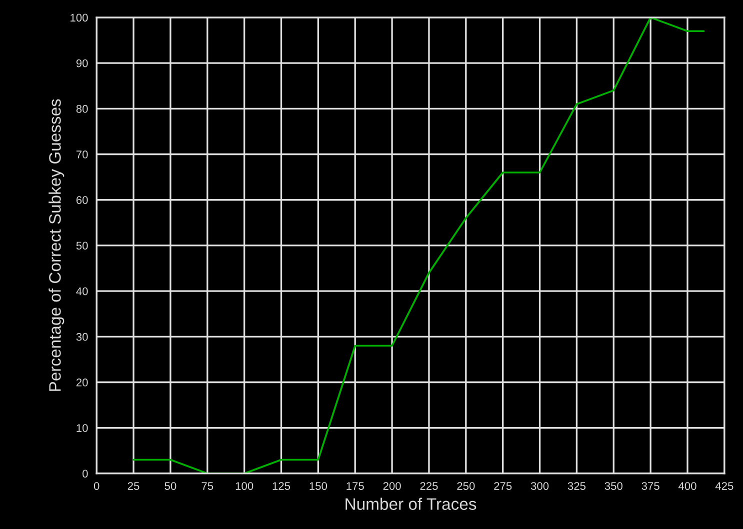  I want to click on x-tick-label: 225, so click(429, 486).